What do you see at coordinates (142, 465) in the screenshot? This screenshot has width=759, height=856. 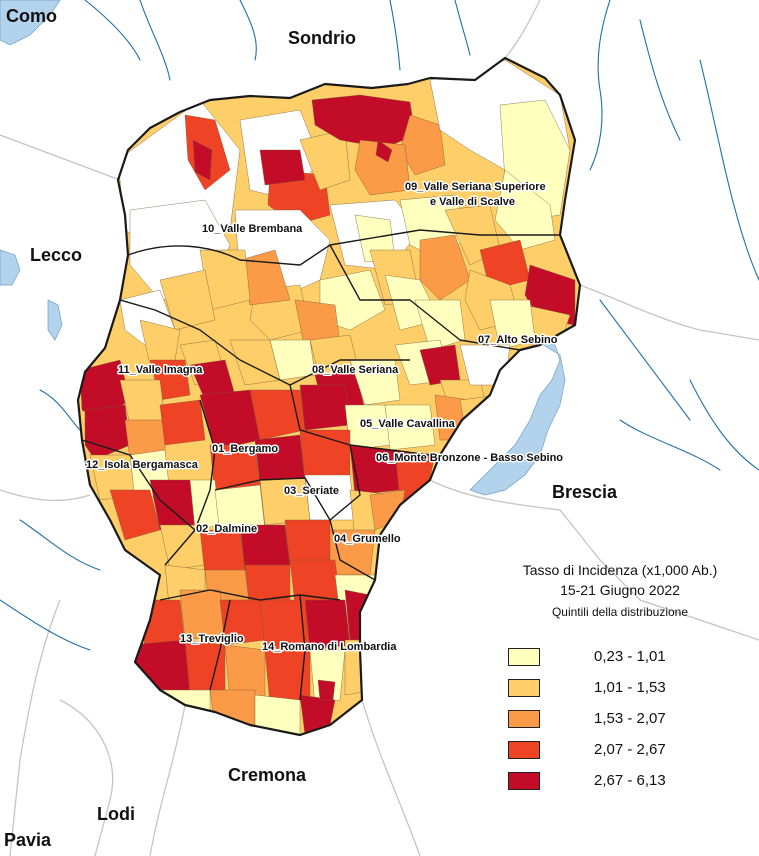 I see `district-label-12: 12_Isola Bergamasca` at bounding box center [142, 465].